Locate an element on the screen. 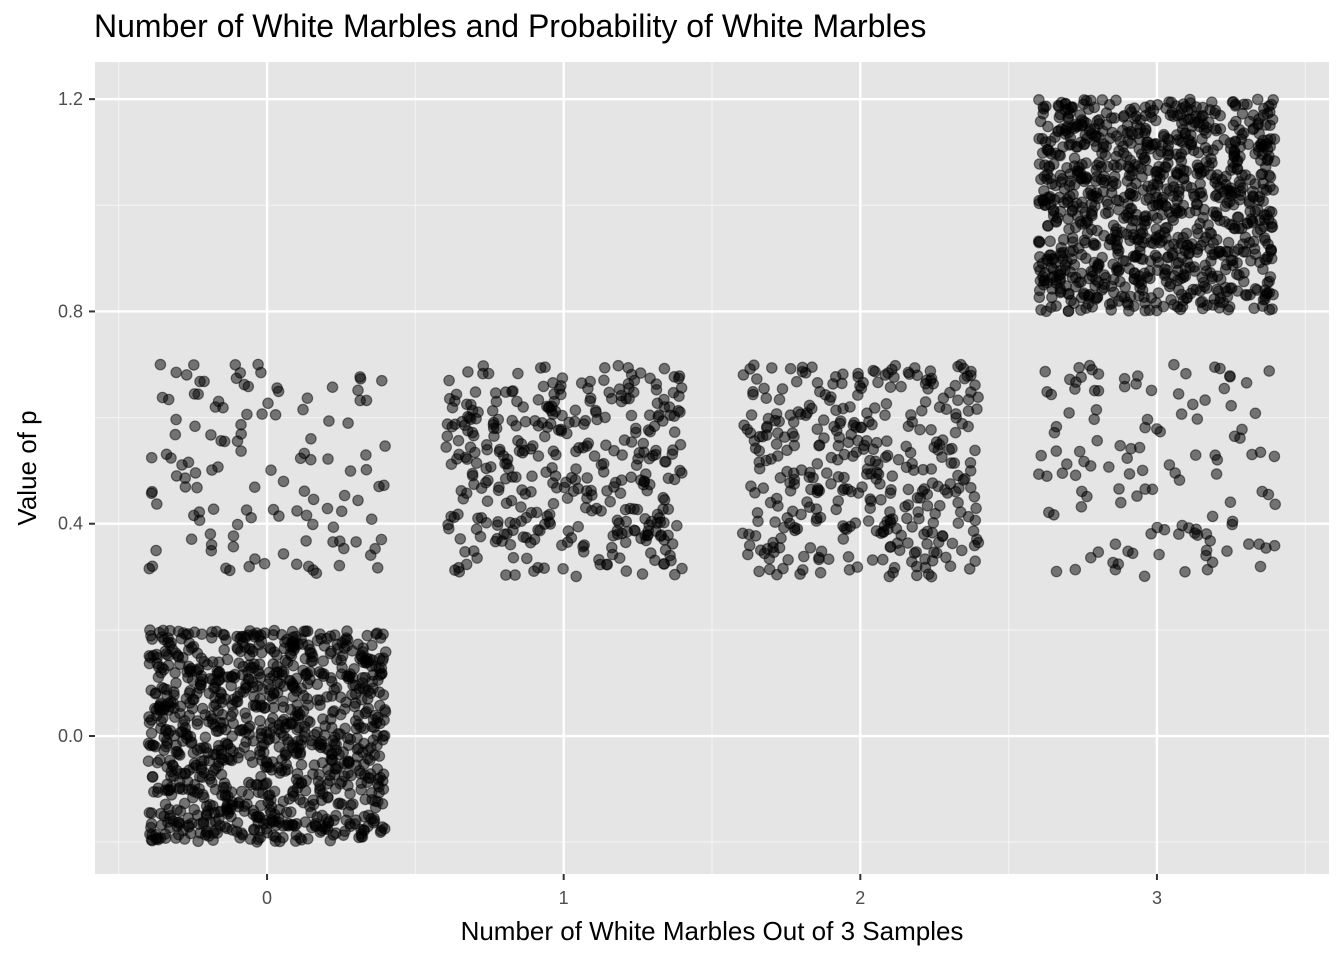 The image size is (1344, 960). y-tick-label: 0.4 is located at coordinates (70, 524).